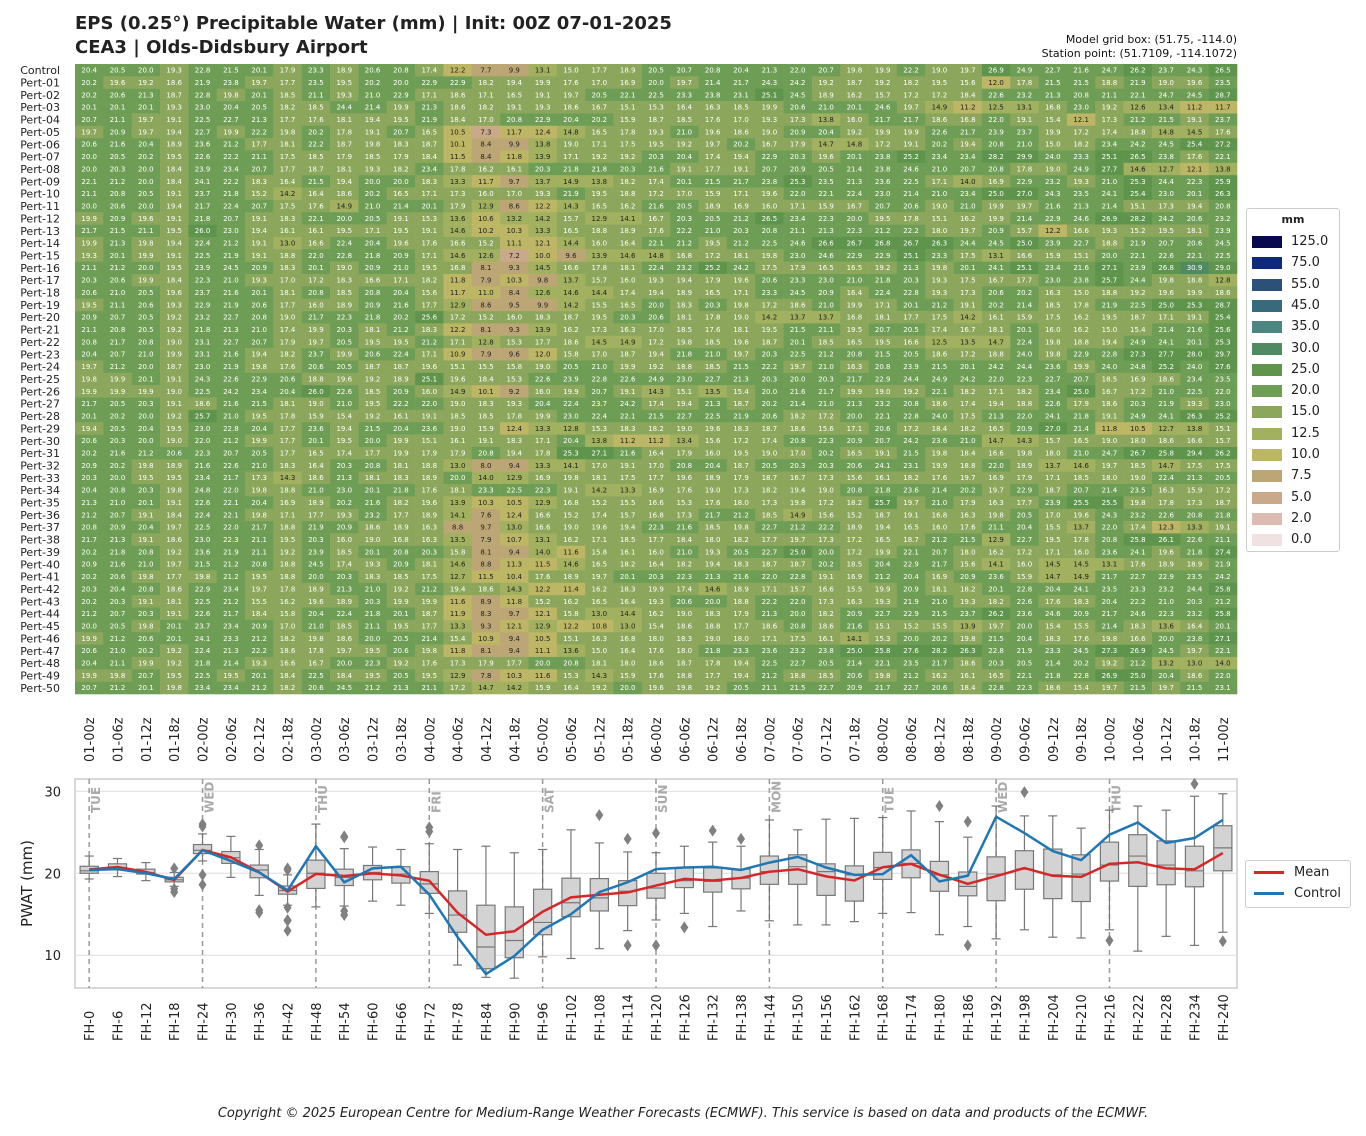 Image resolution: width=1366 pixels, height=1136 pixels. I want to click on cell-value-label: 25.7, so click(203, 416).